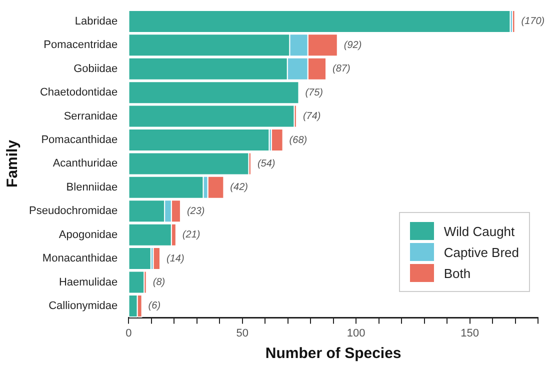 The image size is (560, 367). What do you see at coordinates (195, 211) in the screenshot?
I see `total-label: (23)` at bounding box center [195, 211].